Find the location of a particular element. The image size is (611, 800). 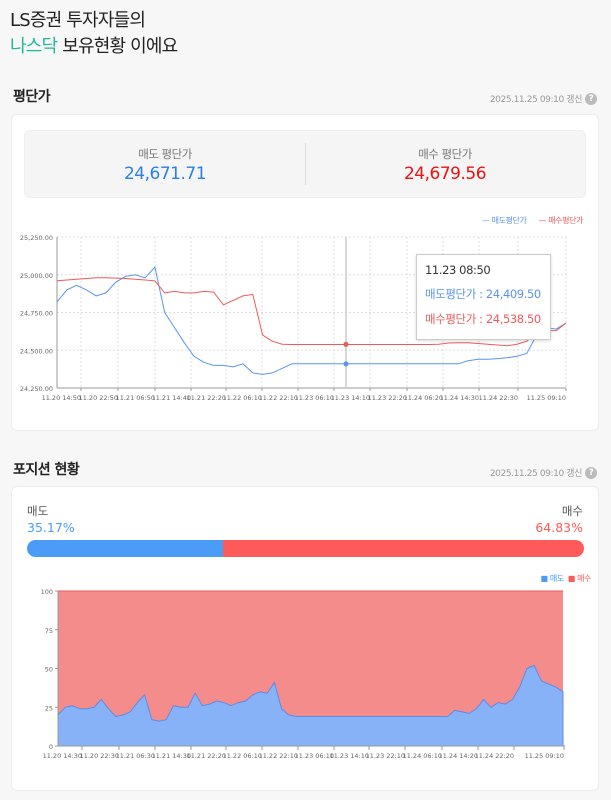

x-tick-label: 11.23 06:10 is located at coordinates (314, 398).